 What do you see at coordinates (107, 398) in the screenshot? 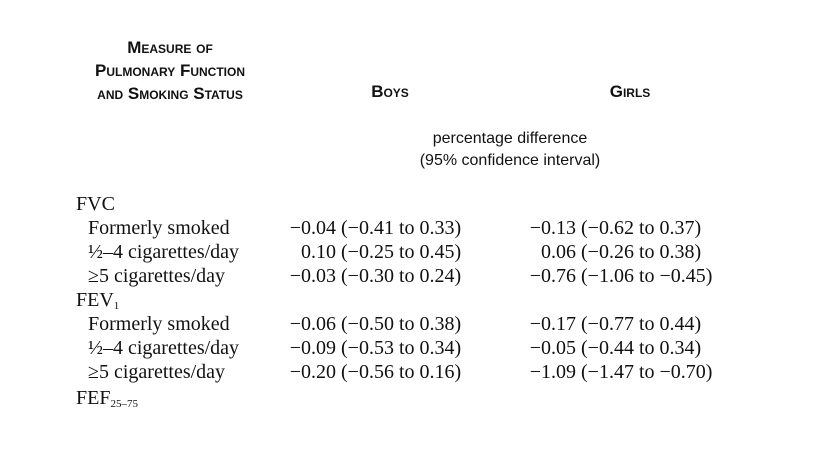
I see `group-heading-fef25-75: FEF25–75` at bounding box center [107, 398].